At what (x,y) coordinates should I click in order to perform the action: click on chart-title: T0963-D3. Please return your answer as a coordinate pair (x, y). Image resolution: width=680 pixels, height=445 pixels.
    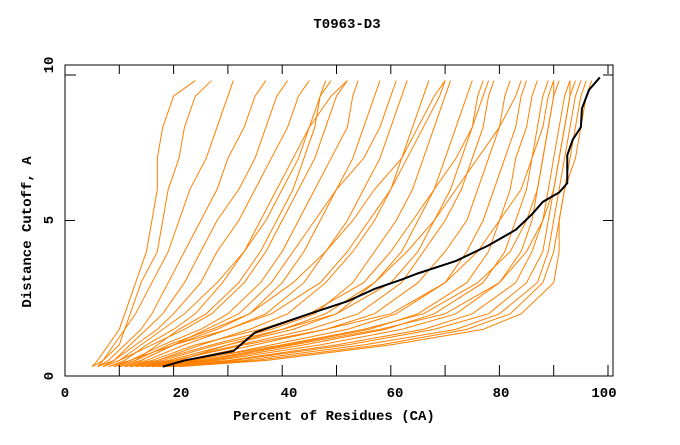
    Looking at the image, I should click on (346, 25).